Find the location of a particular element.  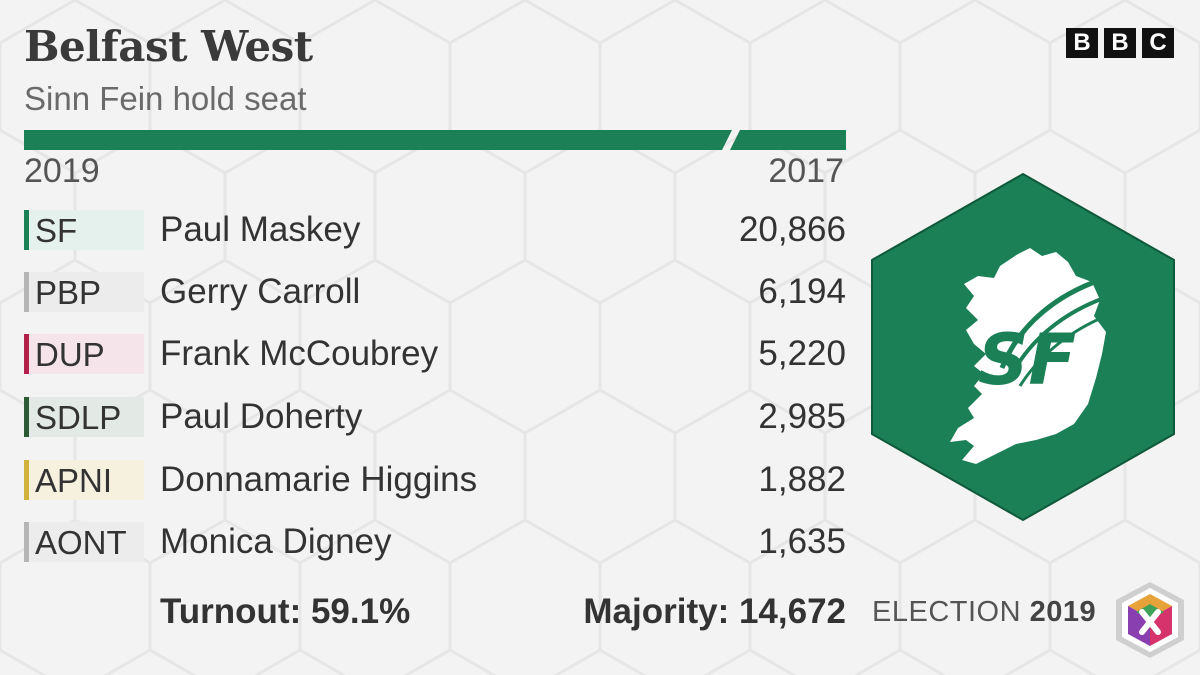

vote-count: 5,220 is located at coordinates (802, 353).